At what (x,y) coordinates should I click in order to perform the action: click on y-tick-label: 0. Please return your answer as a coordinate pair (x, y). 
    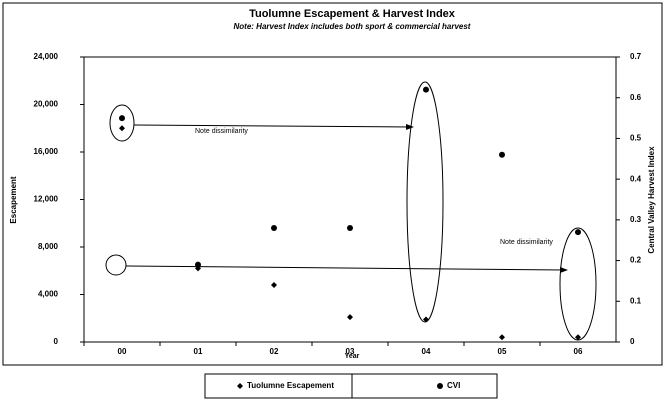
    Looking at the image, I should click on (56, 341).